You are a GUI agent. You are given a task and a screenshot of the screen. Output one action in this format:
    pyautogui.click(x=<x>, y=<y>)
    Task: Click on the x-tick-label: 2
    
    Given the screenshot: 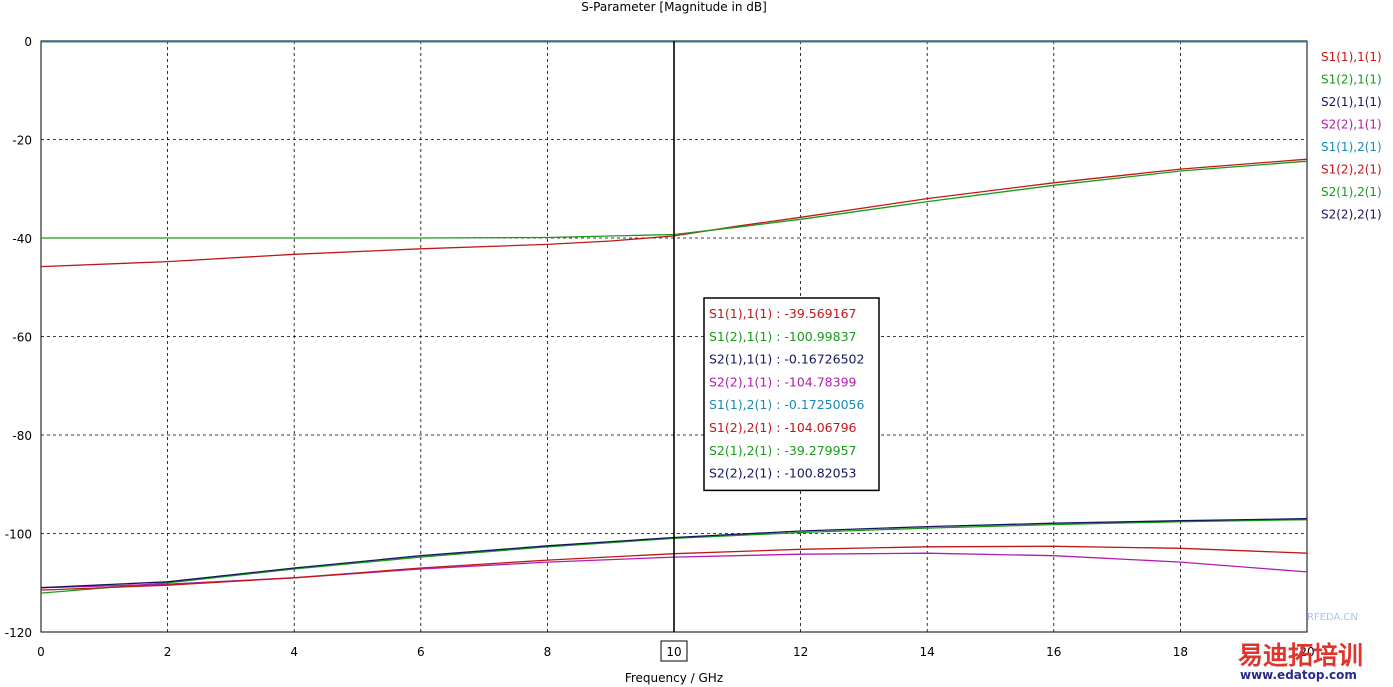 What is the action you would take?
    pyautogui.click(x=168, y=652)
    